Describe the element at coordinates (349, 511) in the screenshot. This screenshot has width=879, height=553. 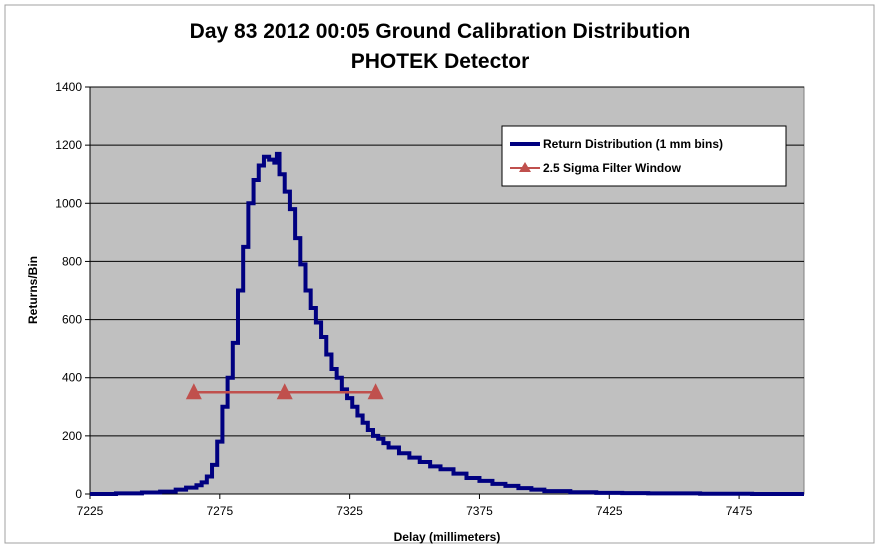
I see `x-tick-label-7325: 7325` at that location.